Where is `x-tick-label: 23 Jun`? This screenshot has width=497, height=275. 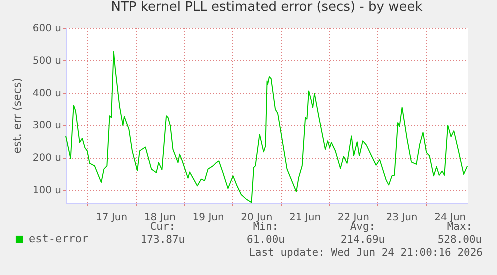 x-tick-label: 23 Jun is located at coordinates (402, 218).